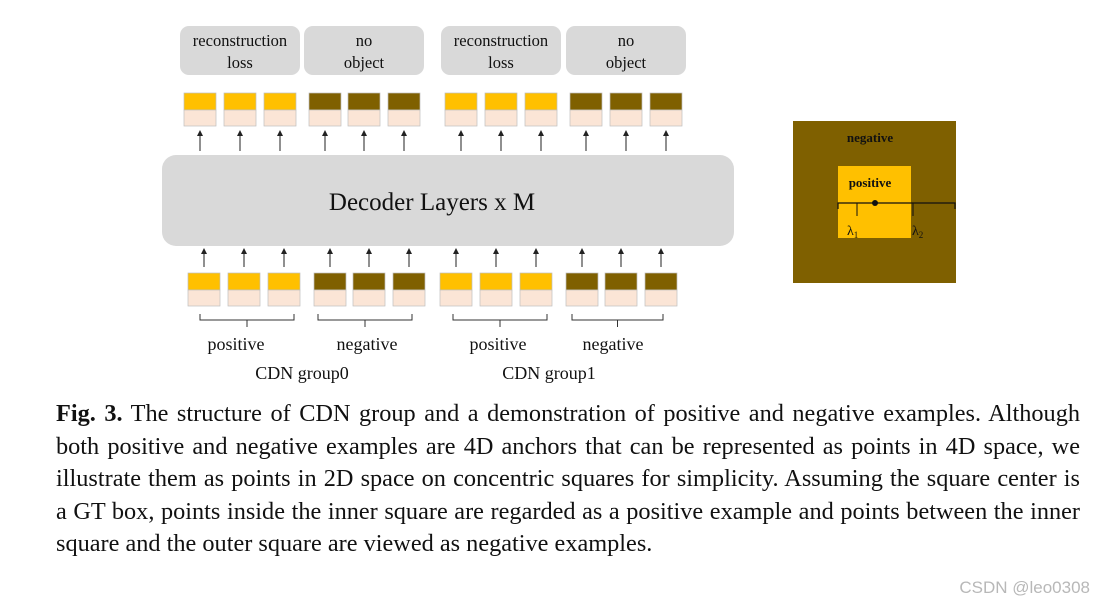 The width and height of the screenshot is (1096, 607). Describe the element at coordinates (432, 202) in the screenshot. I see `decoder-label: Decoder Layers x M` at that location.